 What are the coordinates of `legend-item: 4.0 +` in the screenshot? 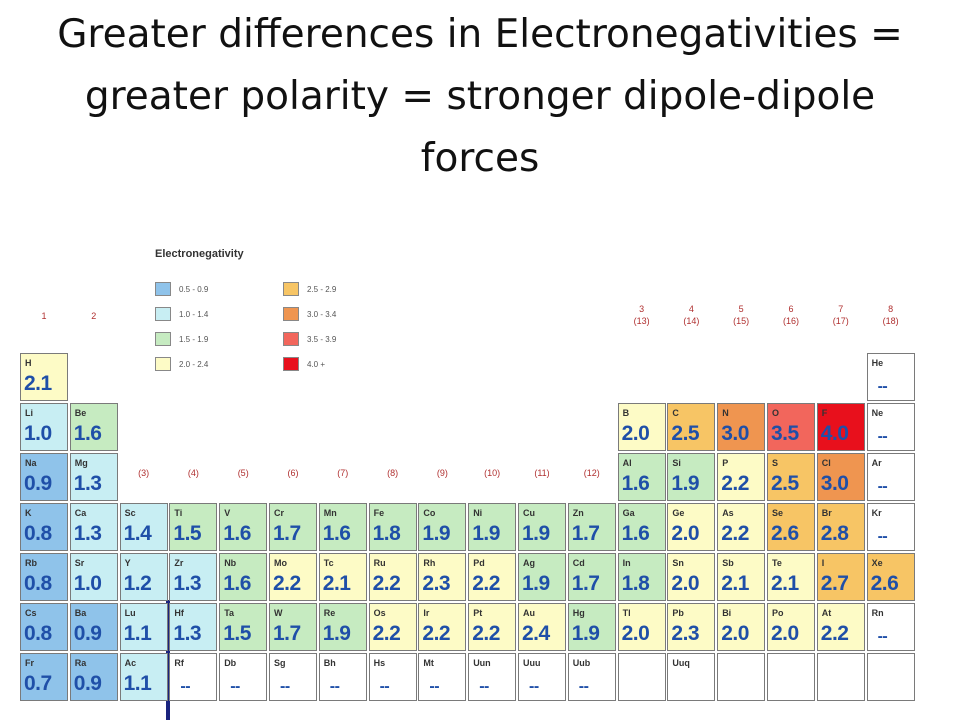 It's located at (304, 364).